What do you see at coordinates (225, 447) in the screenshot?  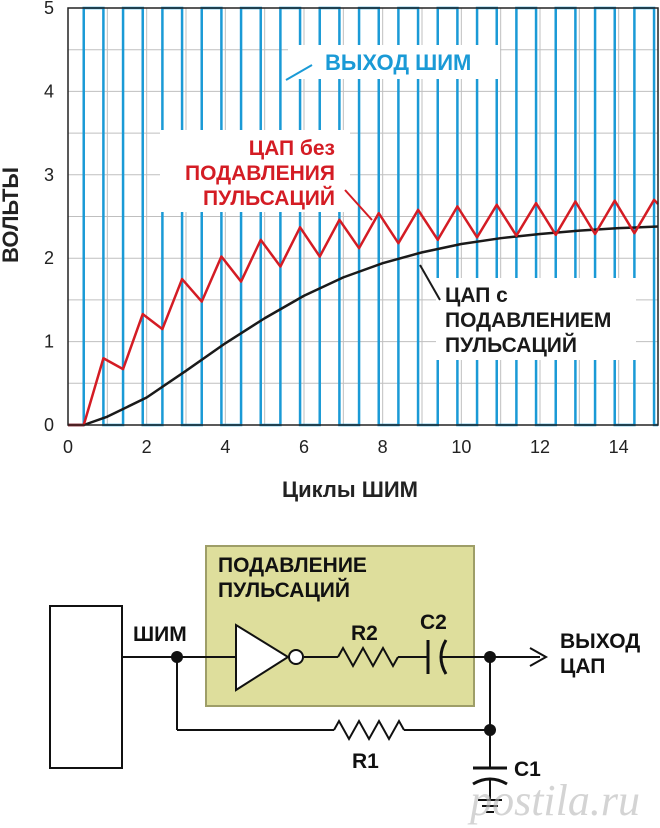 I see `x-tick-label: 4` at bounding box center [225, 447].